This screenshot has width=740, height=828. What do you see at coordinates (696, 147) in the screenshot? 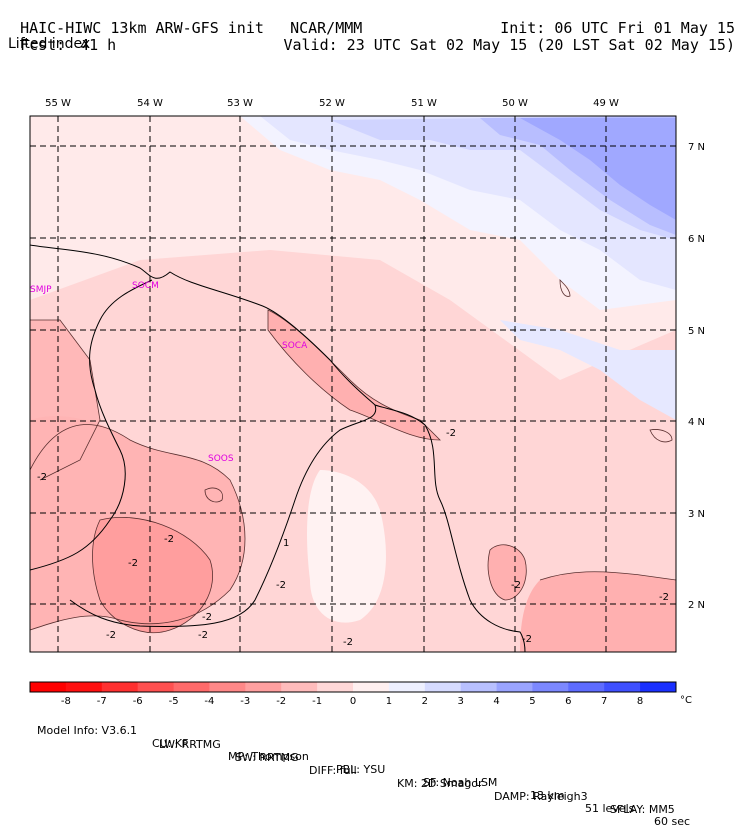
I see `lat-label: 7 N` at bounding box center [696, 147].